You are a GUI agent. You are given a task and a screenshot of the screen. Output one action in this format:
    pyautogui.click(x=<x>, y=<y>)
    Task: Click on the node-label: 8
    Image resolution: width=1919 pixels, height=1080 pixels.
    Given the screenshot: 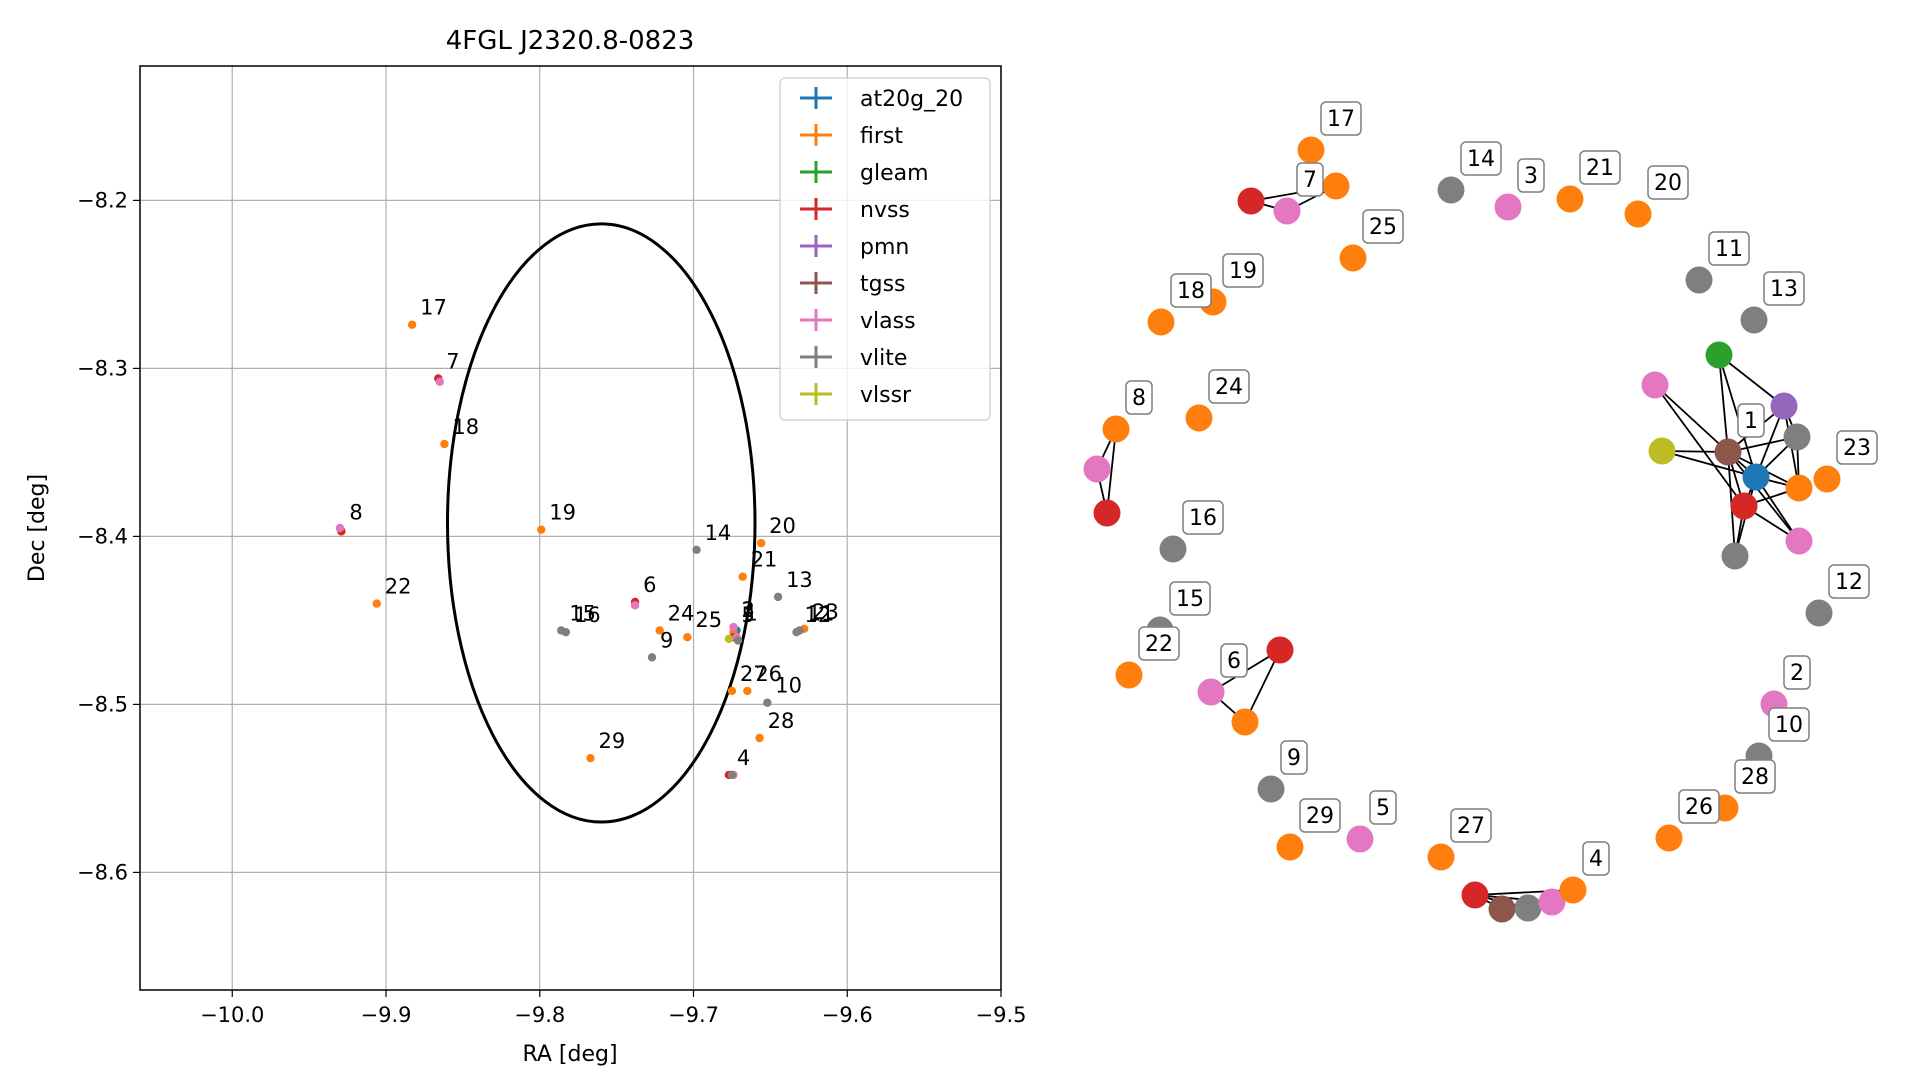 What is the action you would take?
    pyautogui.click(x=1139, y=398)
    